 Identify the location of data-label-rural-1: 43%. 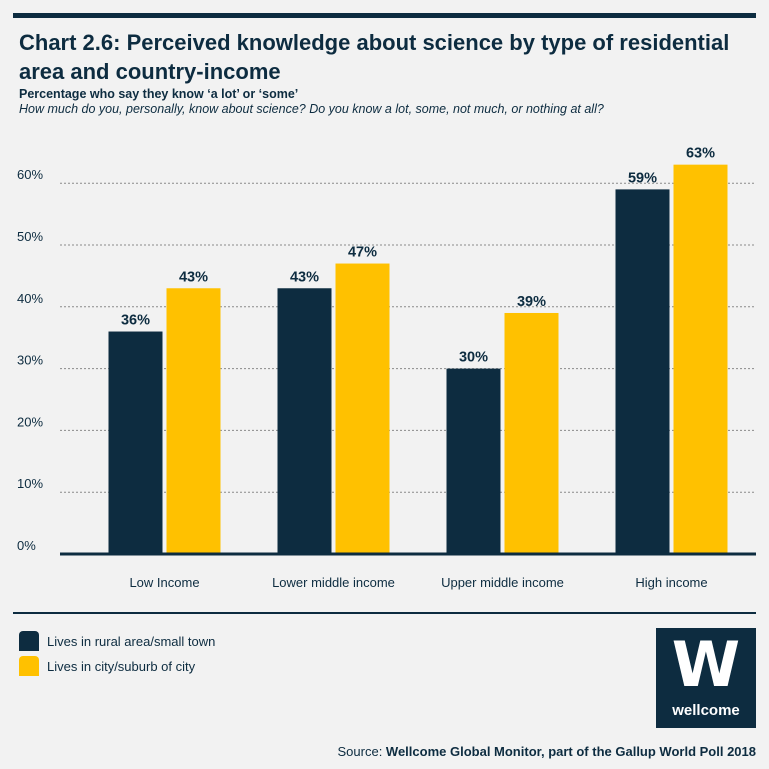
(304, 277).